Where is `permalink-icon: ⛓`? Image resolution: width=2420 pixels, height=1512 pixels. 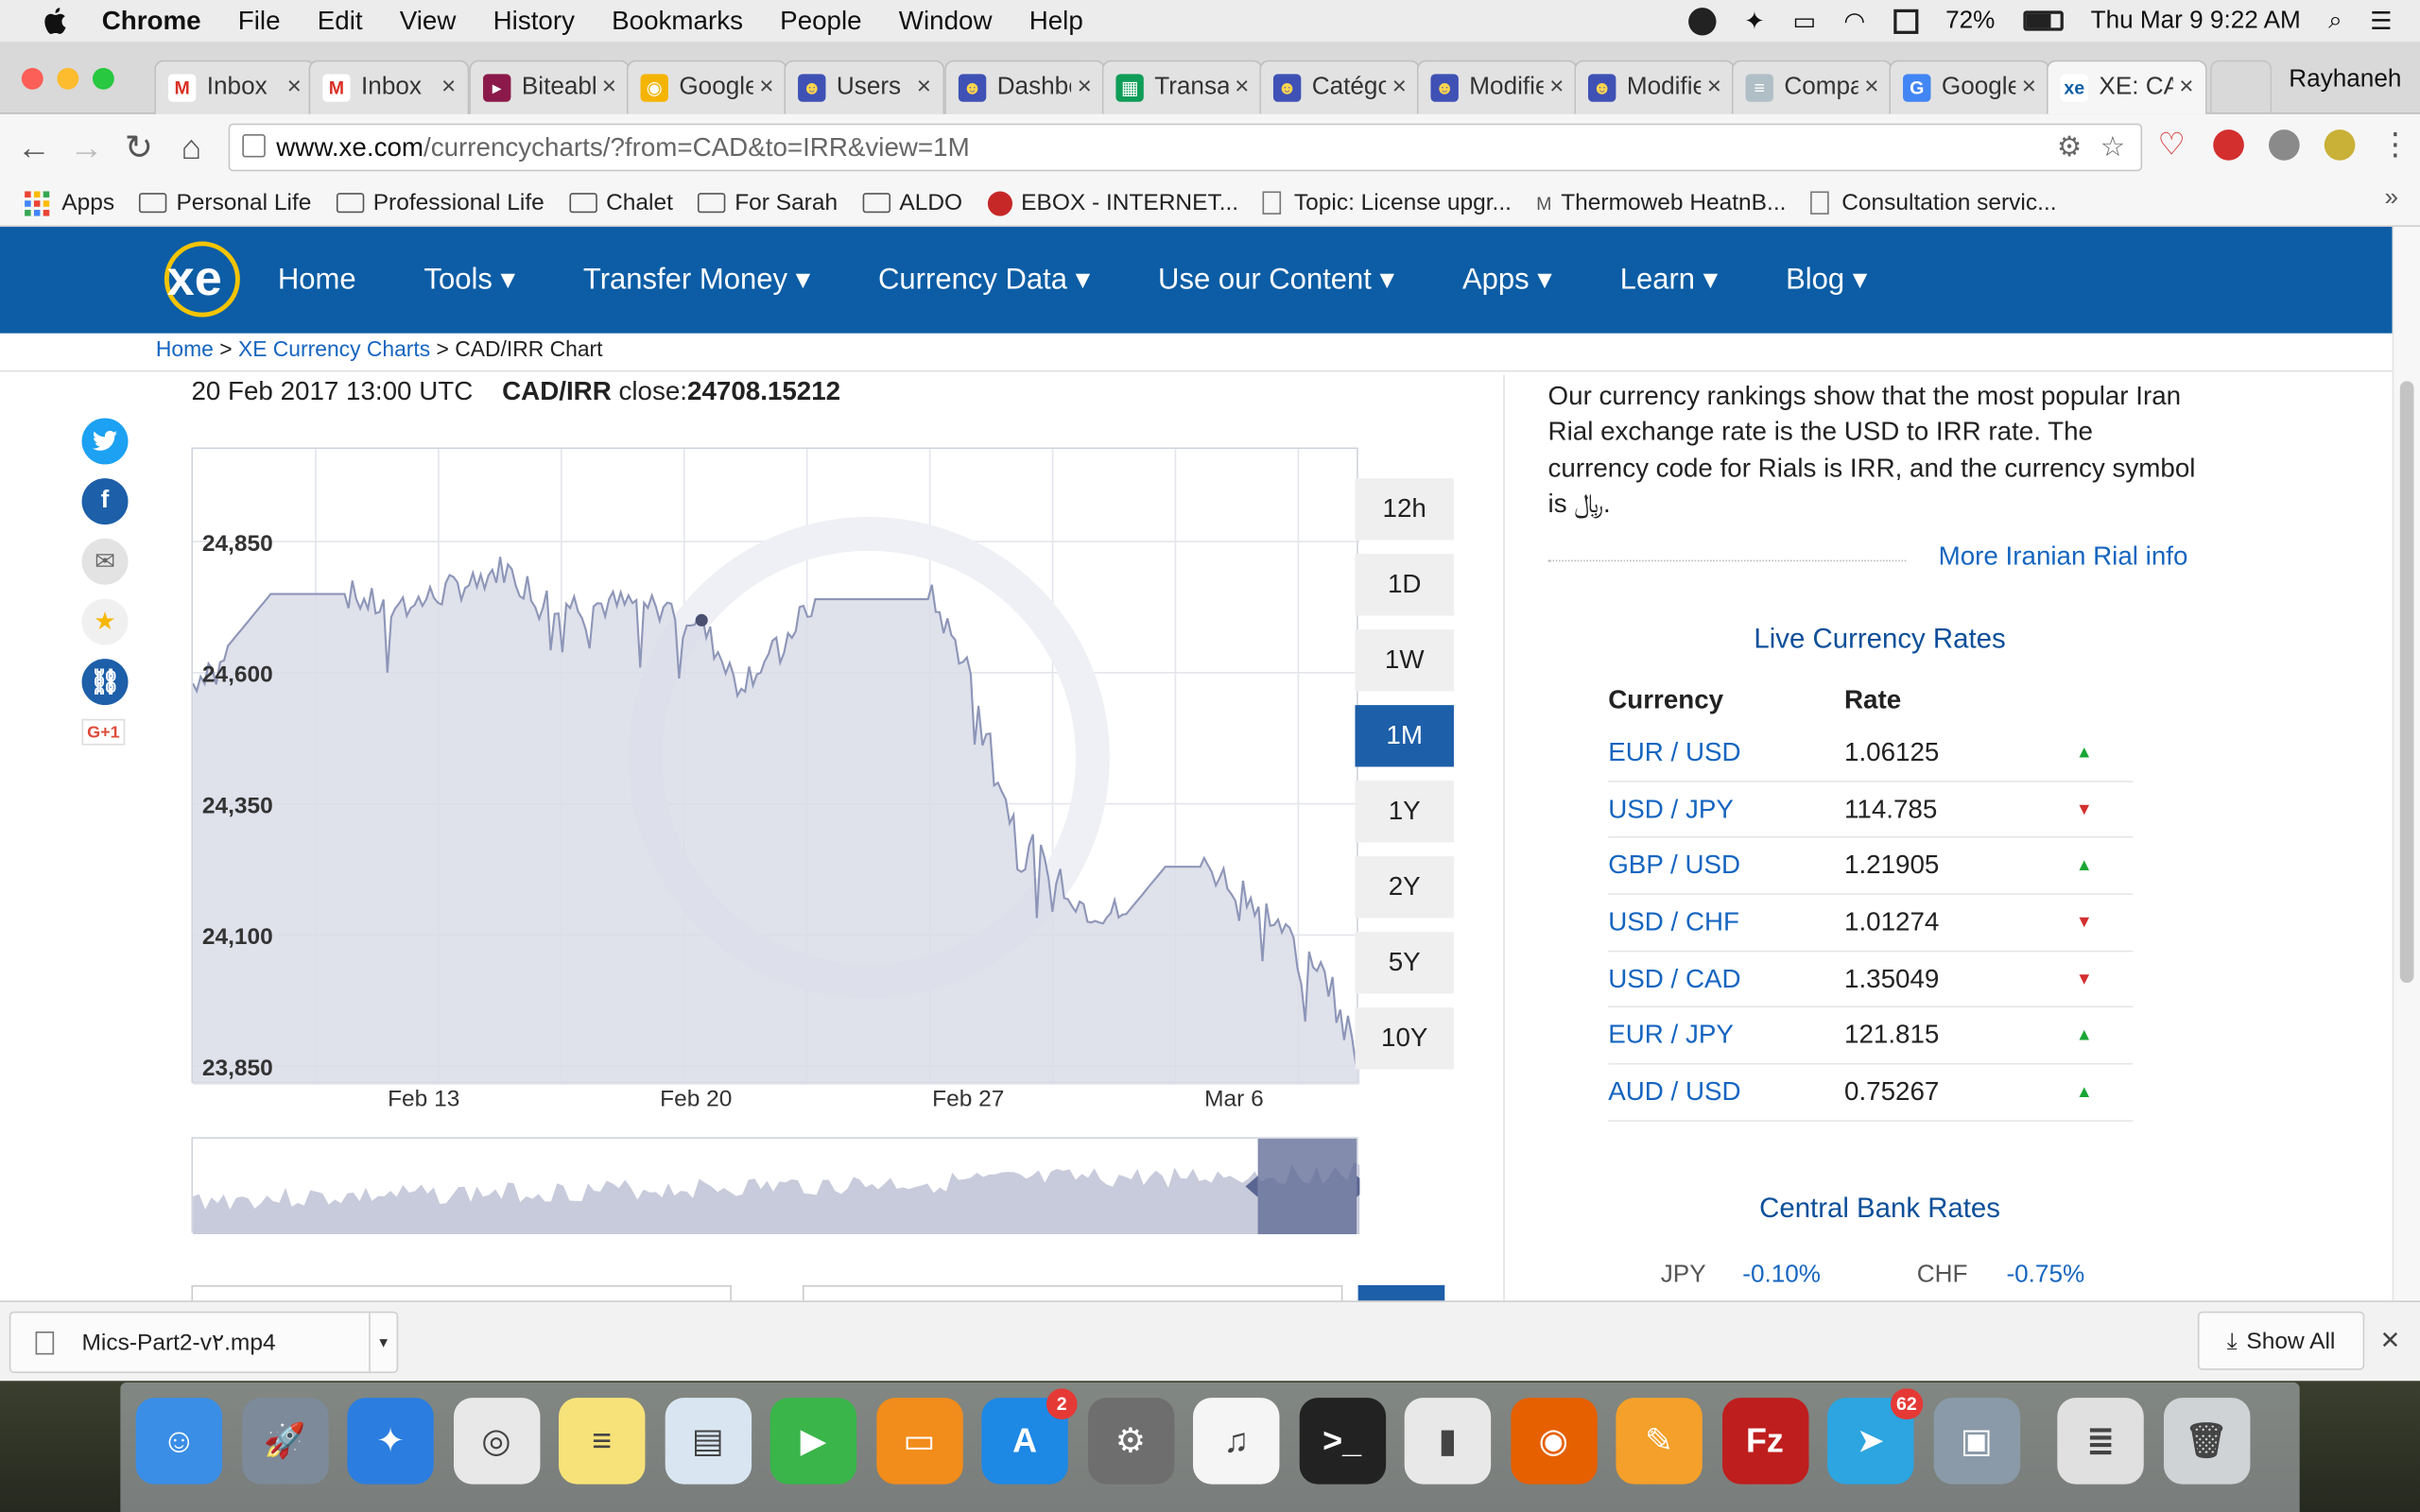 permalink-icon: ⛓ is located at coordinates (105, 682).